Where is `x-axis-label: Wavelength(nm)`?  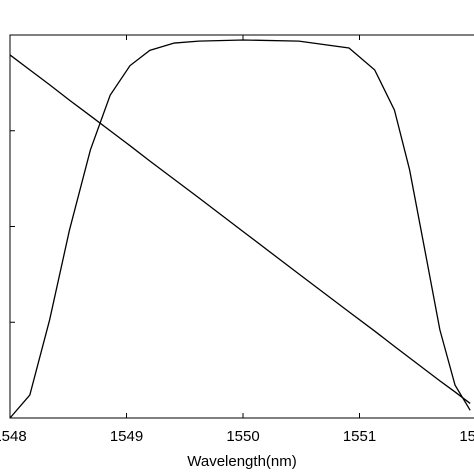
x-axis-label: Wavelength(nm) is located at coordinates (241, 461).